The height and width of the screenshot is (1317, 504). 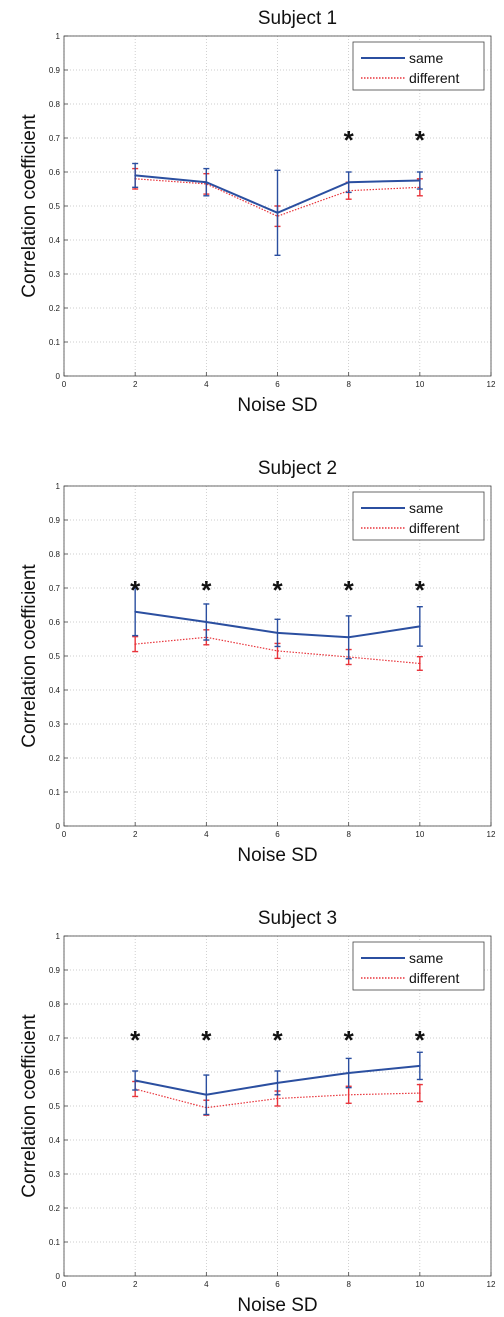 What do you see at coordinates (58, 376) in the screenshot?
I see `y-tick-label: 0` at bounding box center [58, 376].